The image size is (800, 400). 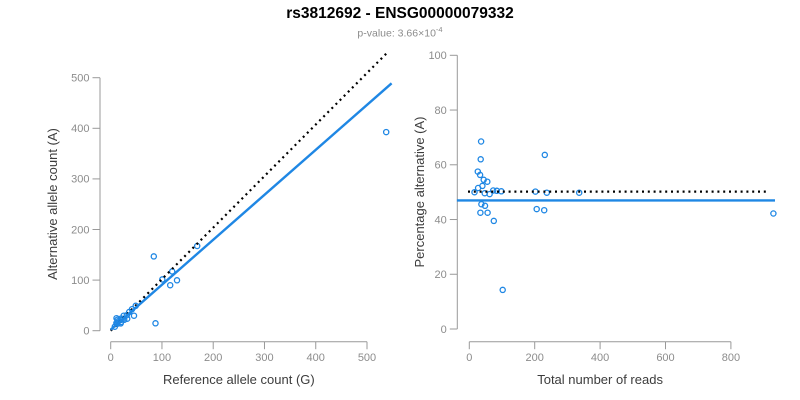 I want to click on y-axis-tick-label: 400, so click(x=80, y=129).